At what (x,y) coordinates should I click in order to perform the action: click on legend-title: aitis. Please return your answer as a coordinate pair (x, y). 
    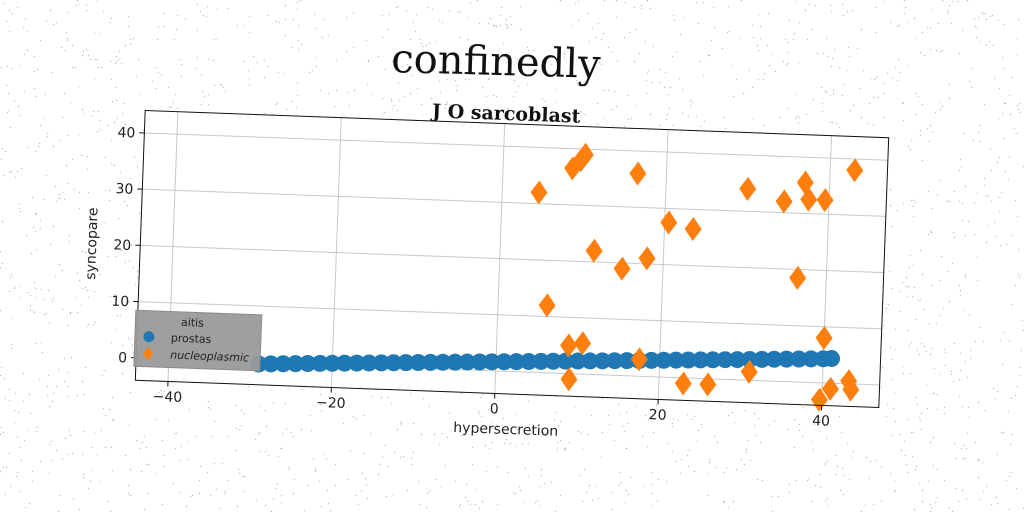
    Looking at the image, I should click on (193, 323).